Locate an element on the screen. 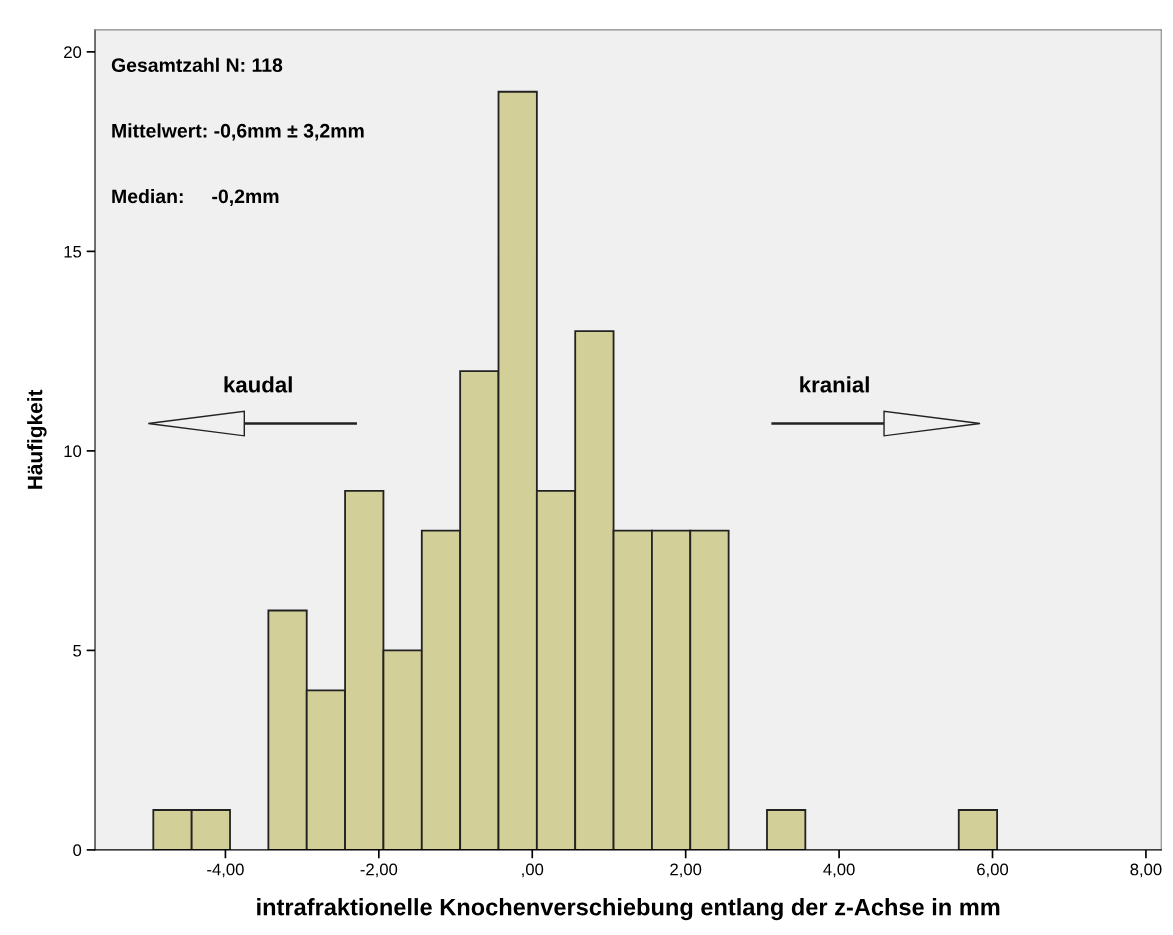 This screenshot has height=935, width=1173. y-tick-label: 20 is located at coordinates (73, 52).